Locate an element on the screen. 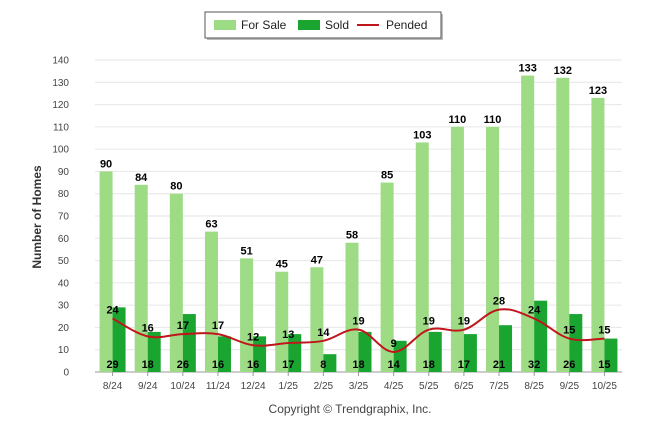 Image resolution: width=646 pixels, height=434 pixels. y-axis-ticks: 0 10 20 30 40 50 60 70 80 90 100 110 120 130 140 is located at coordinates (60, 217).